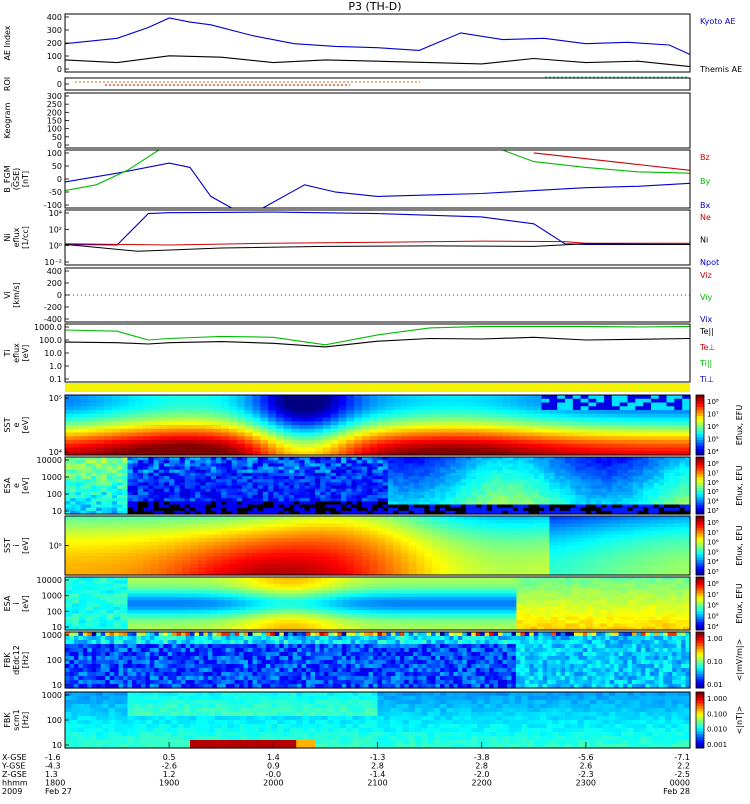 This screenshot has width=750, height=804. What do you see at coordinates (59, 84) in the screenshot?
I see `y-tick-roi: 0` at bounding box center [59, 84].